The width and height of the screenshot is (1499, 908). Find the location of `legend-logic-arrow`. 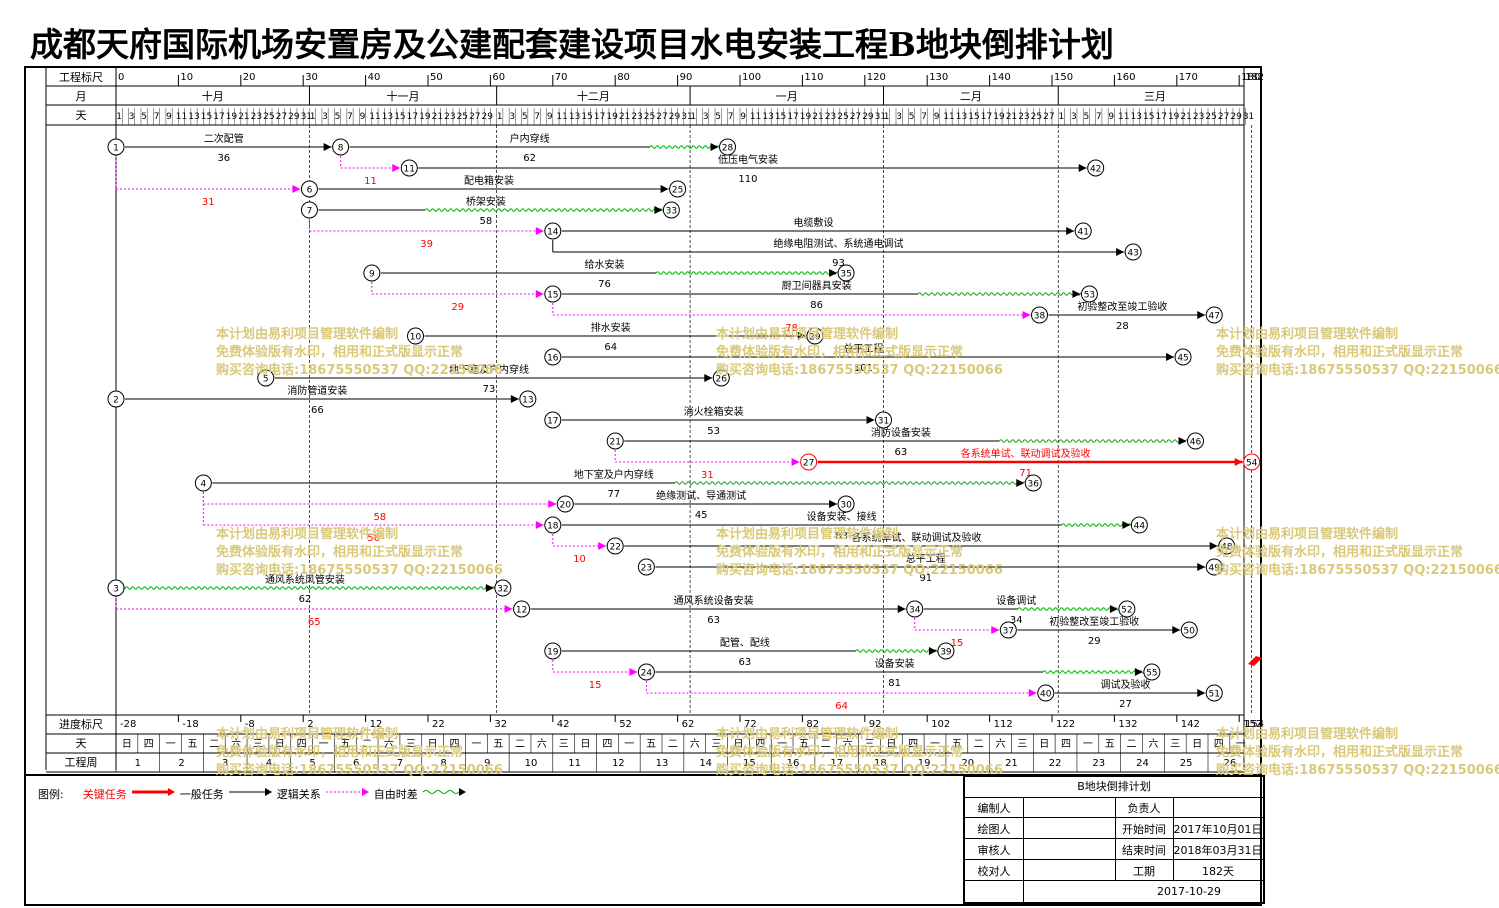

legend-logic-arrow is located at coordinates (348, 792).